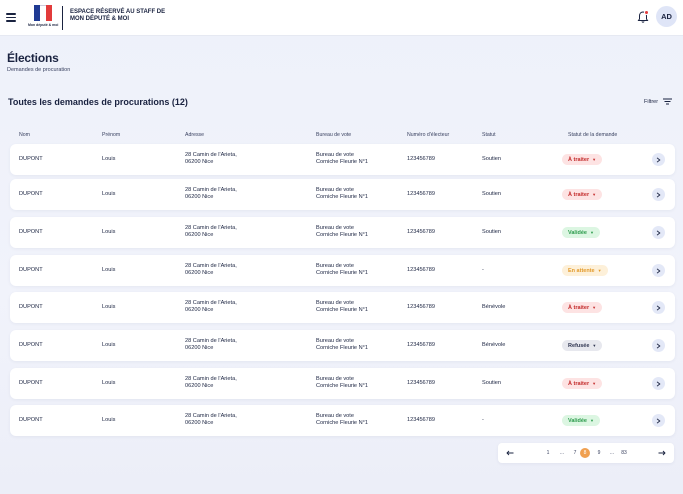 This screenshot has height=494, width=683. Describe the element at coordinates (24, 135) in the screenshot. I see `column-header-nom: Nom` at that location.